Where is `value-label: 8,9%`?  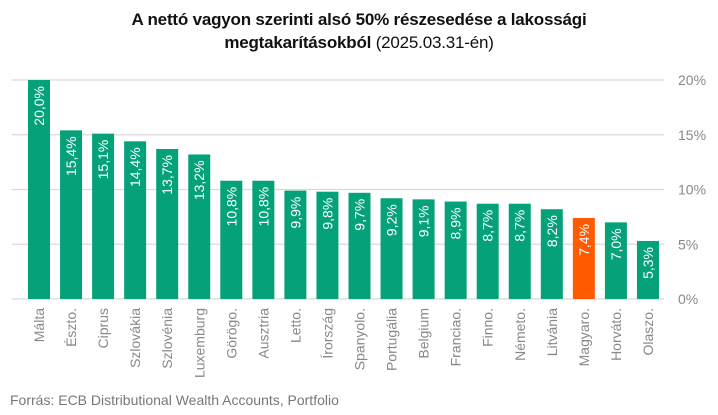 value-label: 8,9% is located at coordinates (456, 224).